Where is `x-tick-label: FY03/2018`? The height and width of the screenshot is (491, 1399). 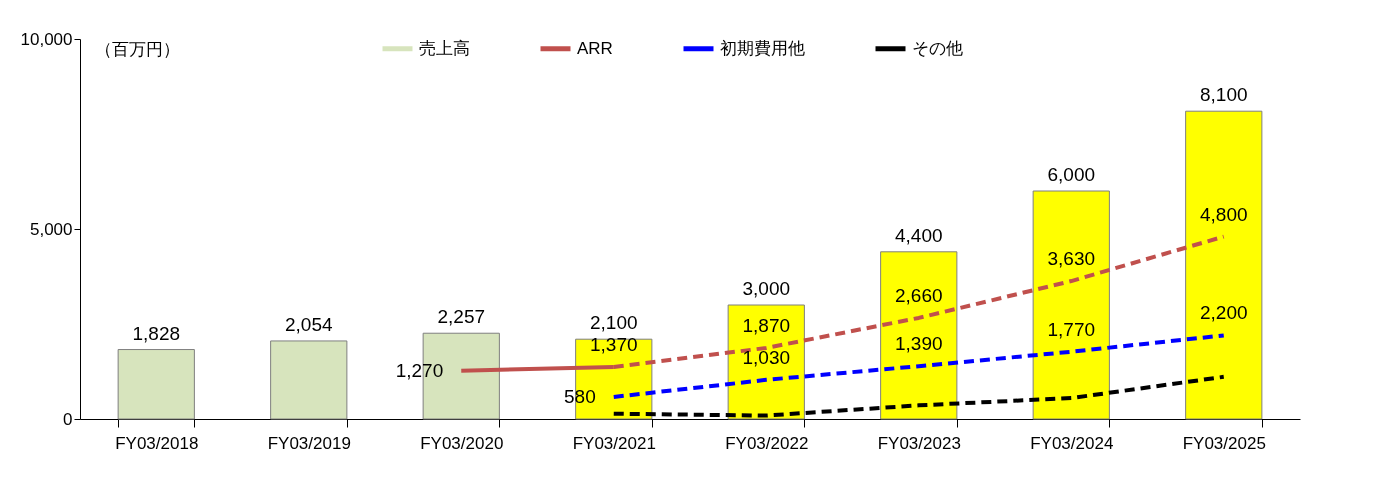 x-tick-label: FY03/2018 is located at coordinates (157, 443).